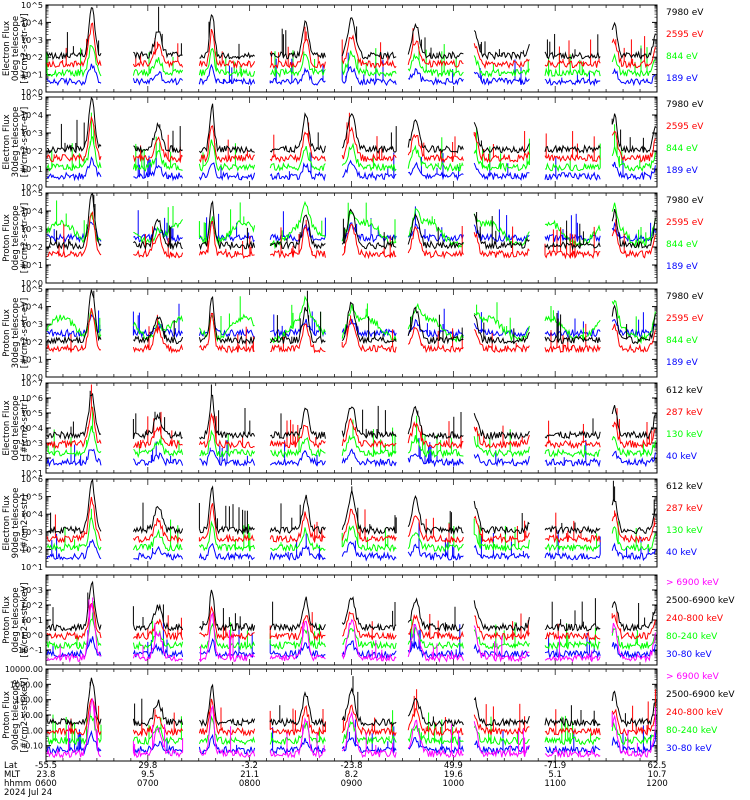 The height and width of the screenshot is (800, 750). What do you see at coordinates (657, 766) in the screenshot?
I see `x-tick-lat: 62.5` at bounding box center [657, 766].